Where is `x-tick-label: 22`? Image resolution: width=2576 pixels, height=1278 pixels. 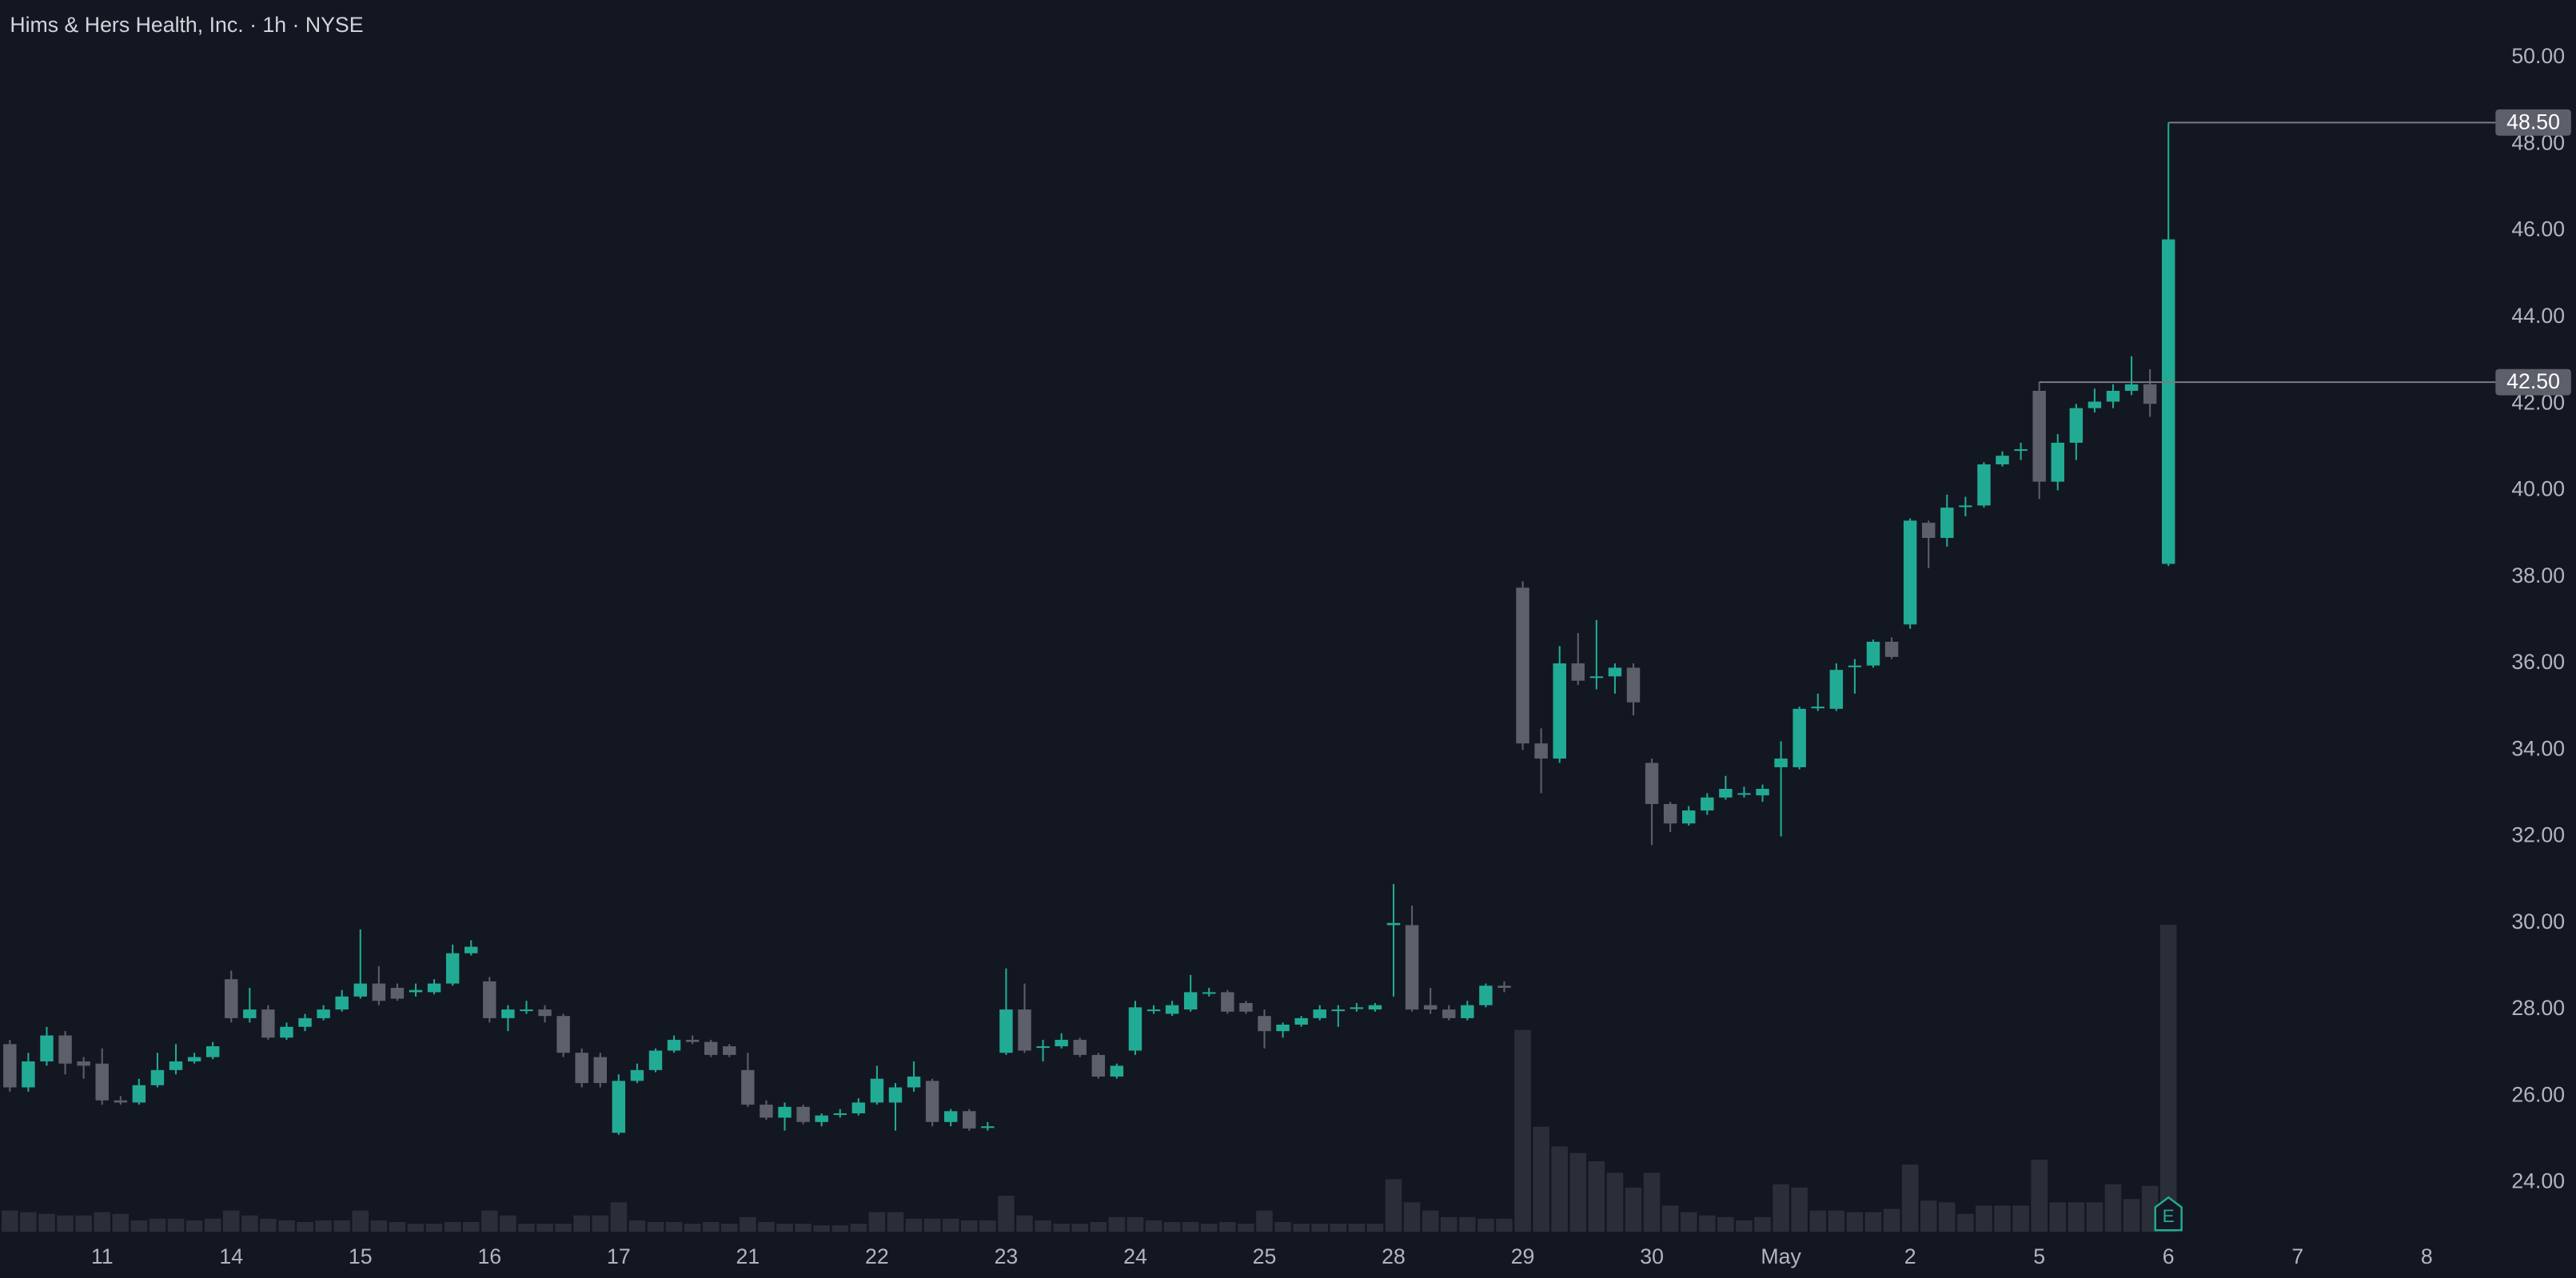 x-tick-label: 22 is located at coordinates (877, 1256).